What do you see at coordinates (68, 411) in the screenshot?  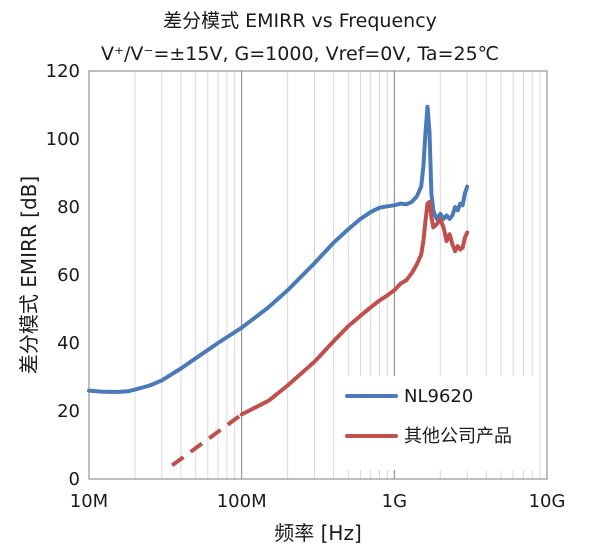 I see `y-tick-label: 20` at bounding box center [68, 411].